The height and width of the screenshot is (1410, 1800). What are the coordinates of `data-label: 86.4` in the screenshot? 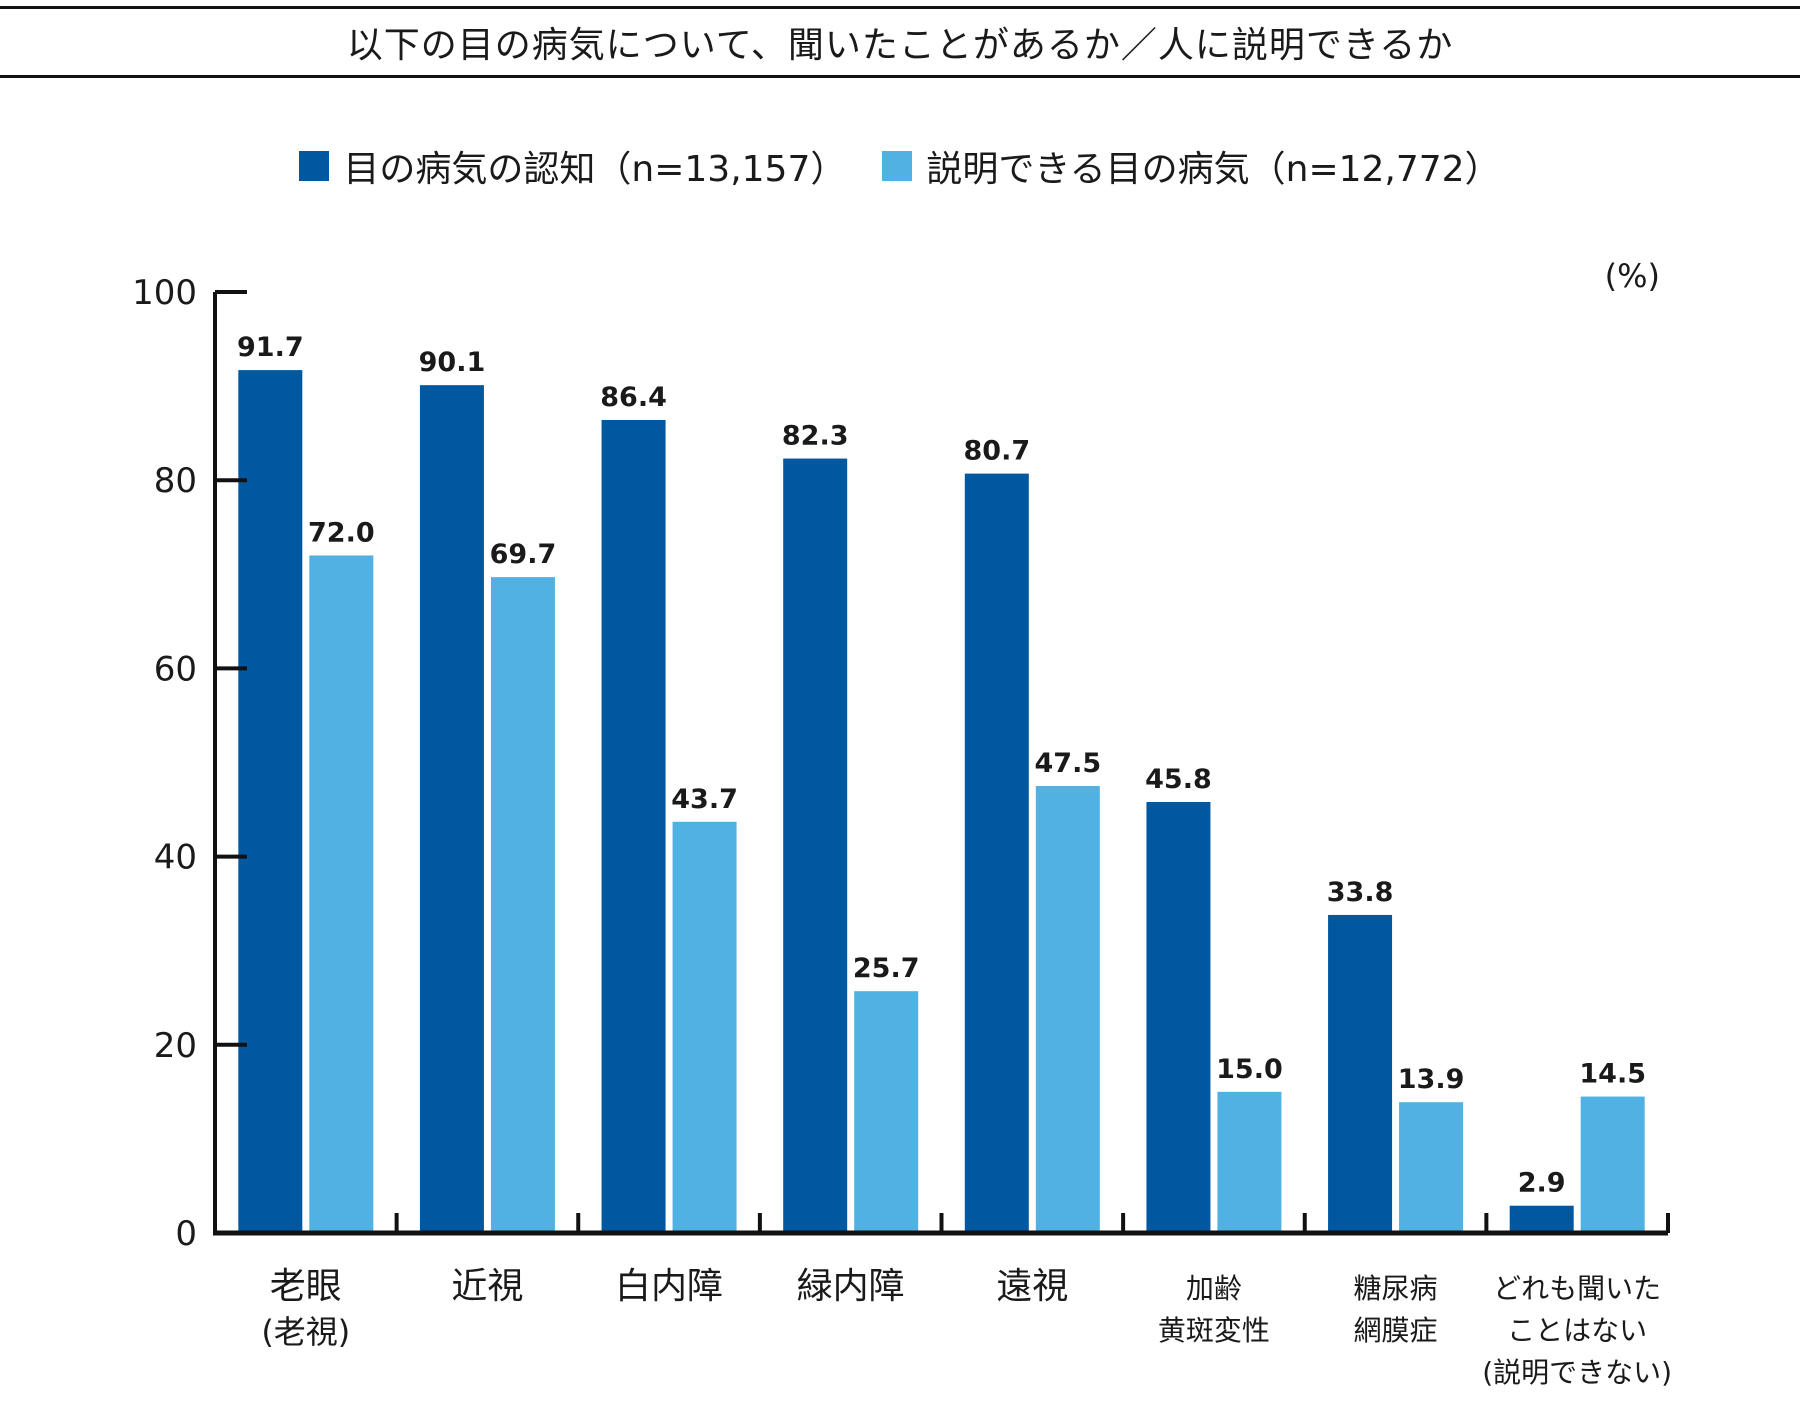 It's located at (633, 397).